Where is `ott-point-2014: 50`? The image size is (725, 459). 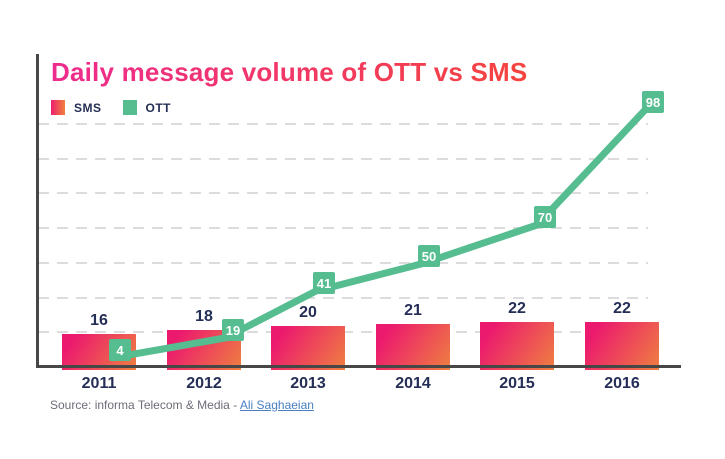
ott-point-2014: 50 is located at coordinates (429, 256).